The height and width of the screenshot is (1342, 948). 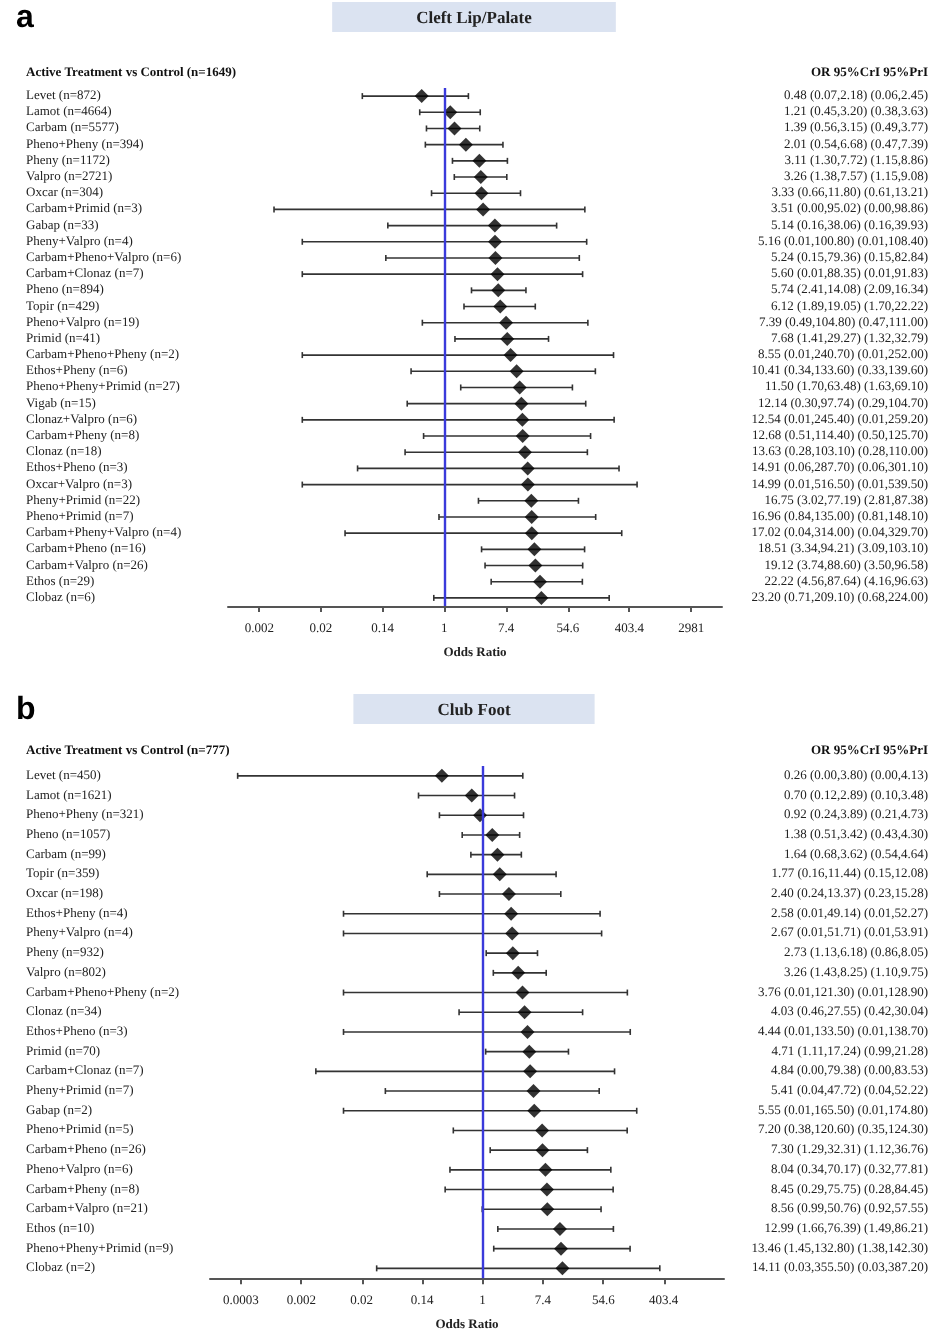 I want to click on chart-title: Cleft Lip/Palate, so click(x=474, y=17).